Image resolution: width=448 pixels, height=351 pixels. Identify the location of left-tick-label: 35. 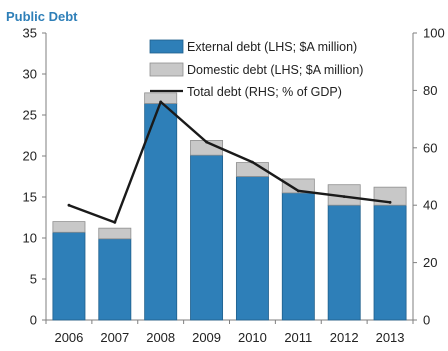
(30, 33).